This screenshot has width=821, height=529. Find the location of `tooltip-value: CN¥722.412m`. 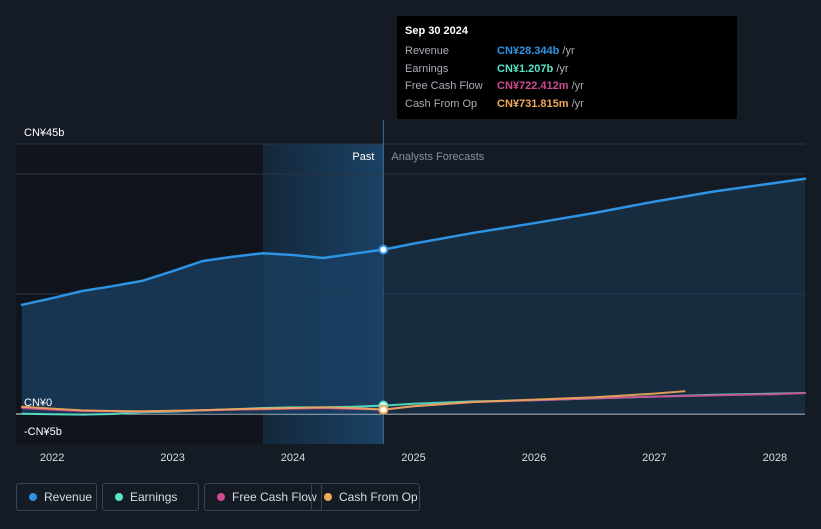

tooltip-value: CN¥722.412m is located at coordinates (533, 86).